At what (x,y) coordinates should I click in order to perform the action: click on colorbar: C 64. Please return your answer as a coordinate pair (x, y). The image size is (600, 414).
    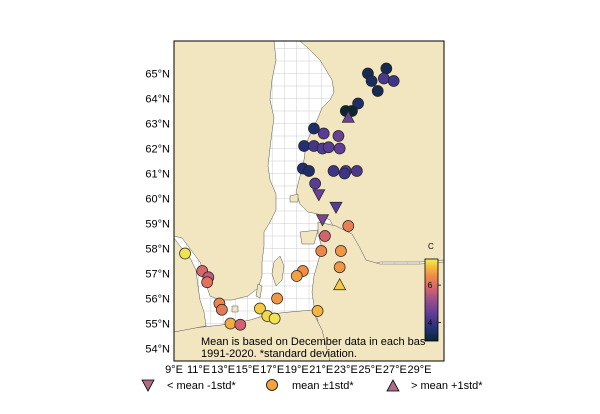
    Looking at the image, I should click on (432, 292).